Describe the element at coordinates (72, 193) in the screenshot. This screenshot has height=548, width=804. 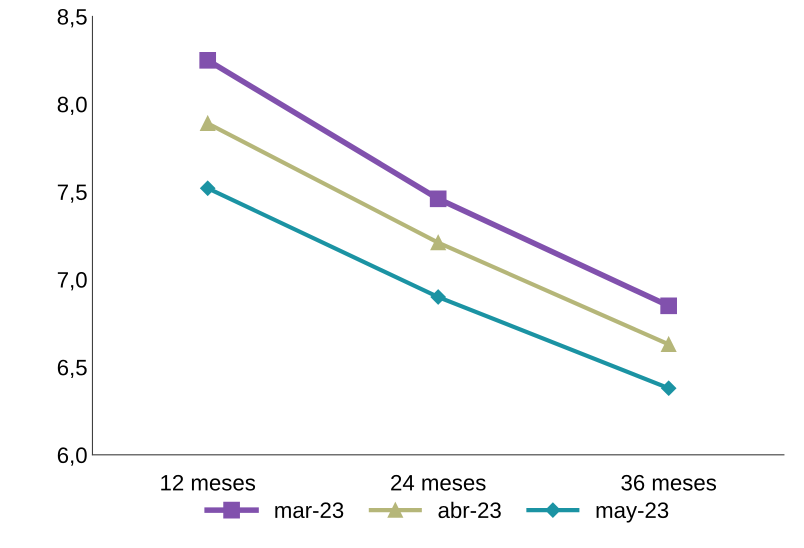
I see `y-tick-label: 7,5` at that location.